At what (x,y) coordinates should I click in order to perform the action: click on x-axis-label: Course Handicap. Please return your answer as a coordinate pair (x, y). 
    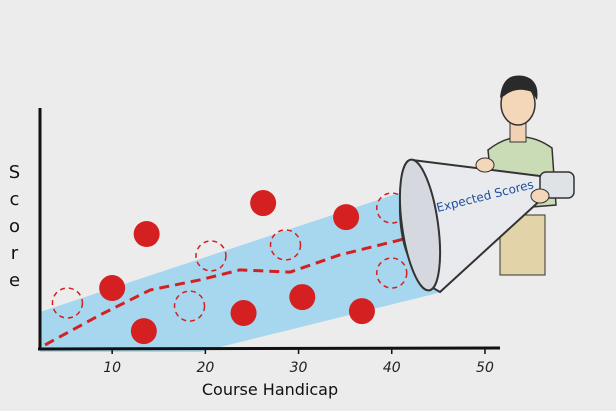
    Looking at the image, I should click on (270, 389).